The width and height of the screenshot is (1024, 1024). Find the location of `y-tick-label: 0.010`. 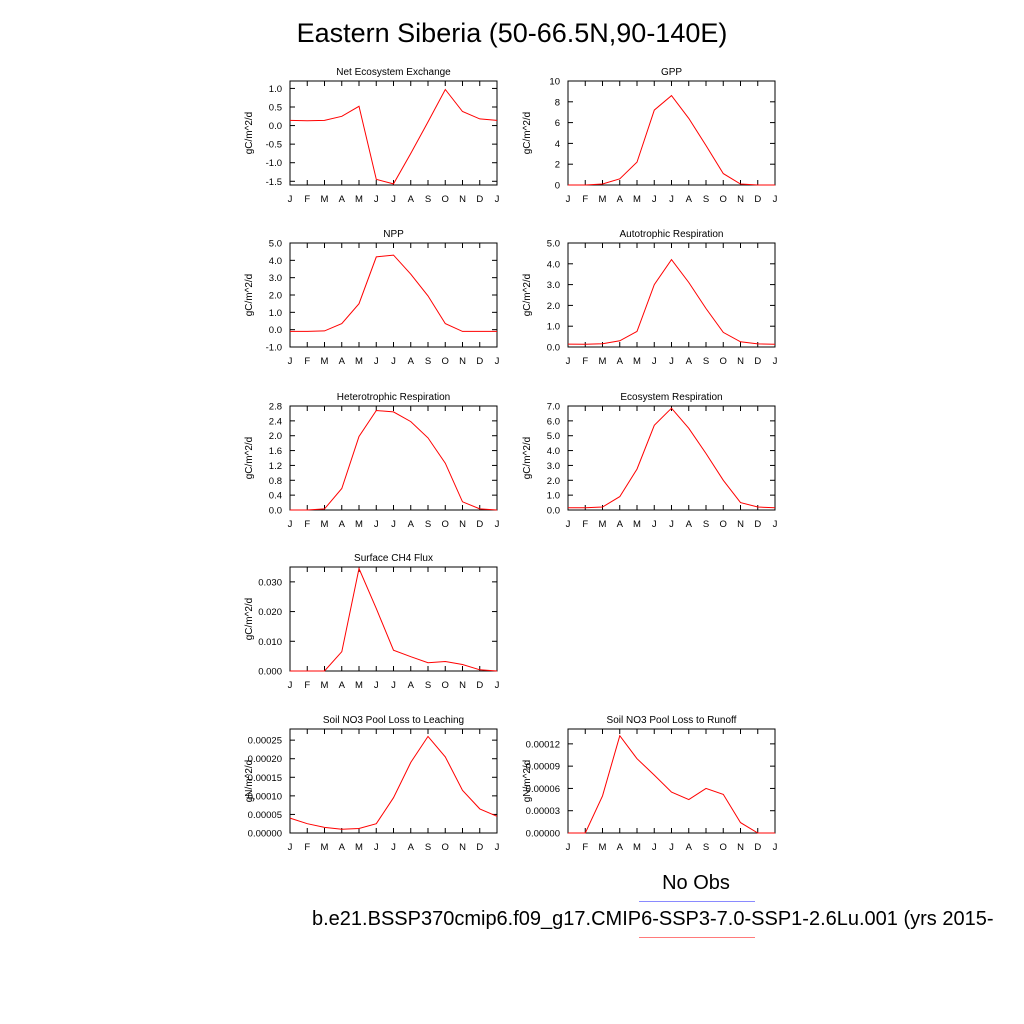

y-tick-label: 0.010 is located at coordinates (270, 642).